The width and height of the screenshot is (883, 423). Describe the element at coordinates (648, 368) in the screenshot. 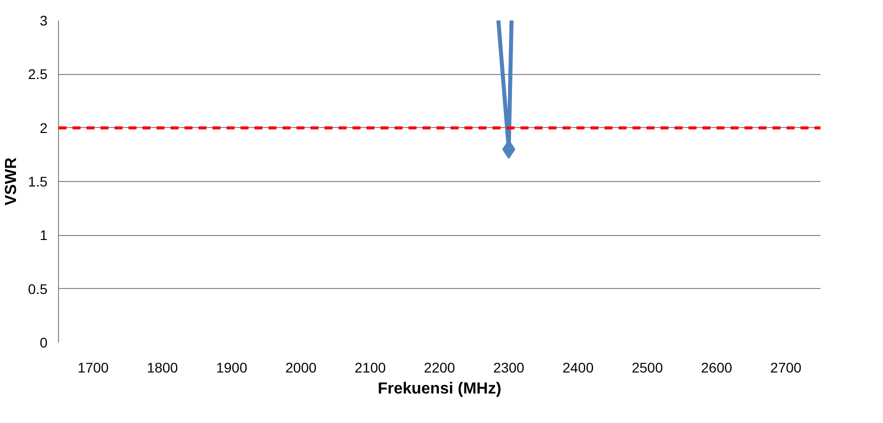

I see `x-tick-label: 2500` at that location.